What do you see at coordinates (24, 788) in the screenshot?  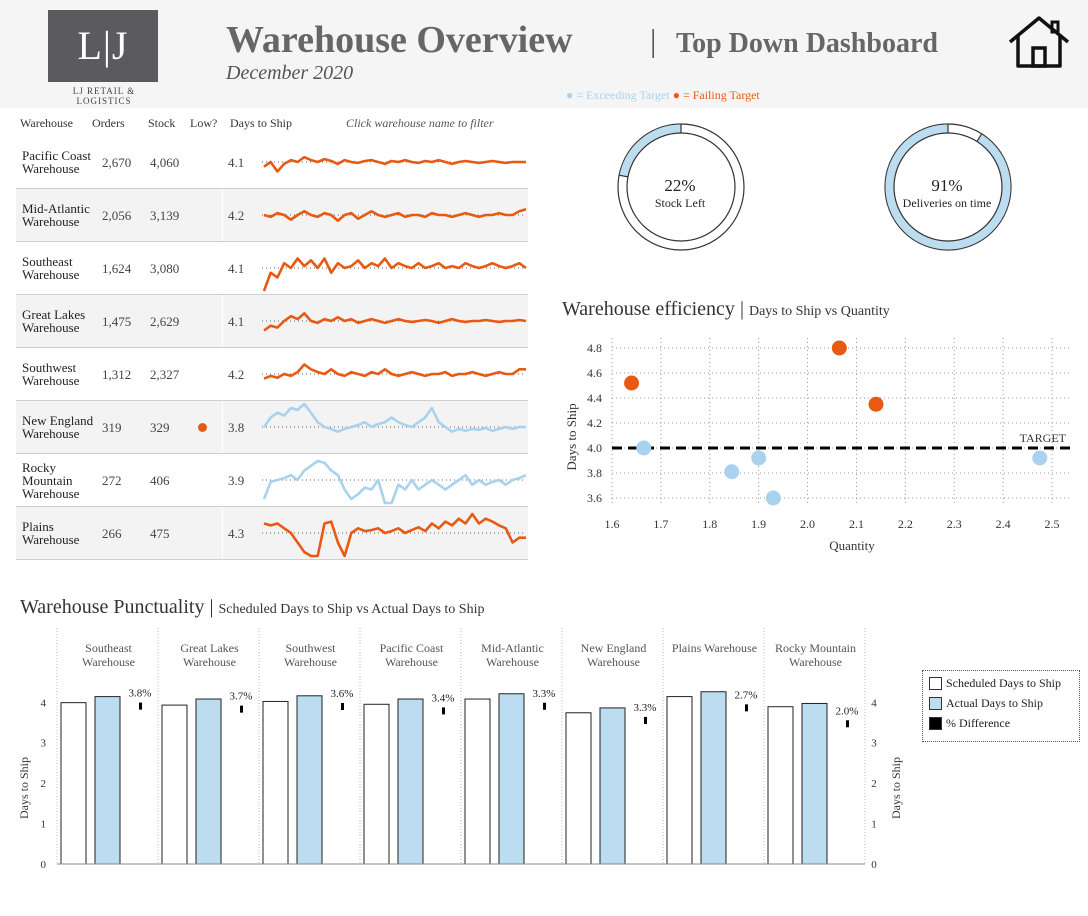 I see `y-axis-label-left: Days to Ship` at bounding box center [24, 788].